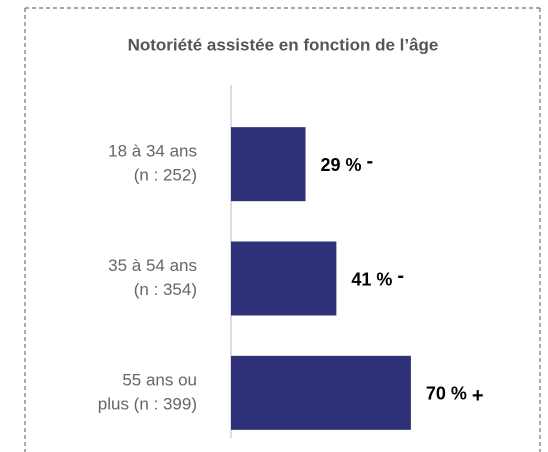 The image size is (548, 452). Describe the element at coordinates (446, 394) in the screenshot. I see `value-label: 70 %` at that location.